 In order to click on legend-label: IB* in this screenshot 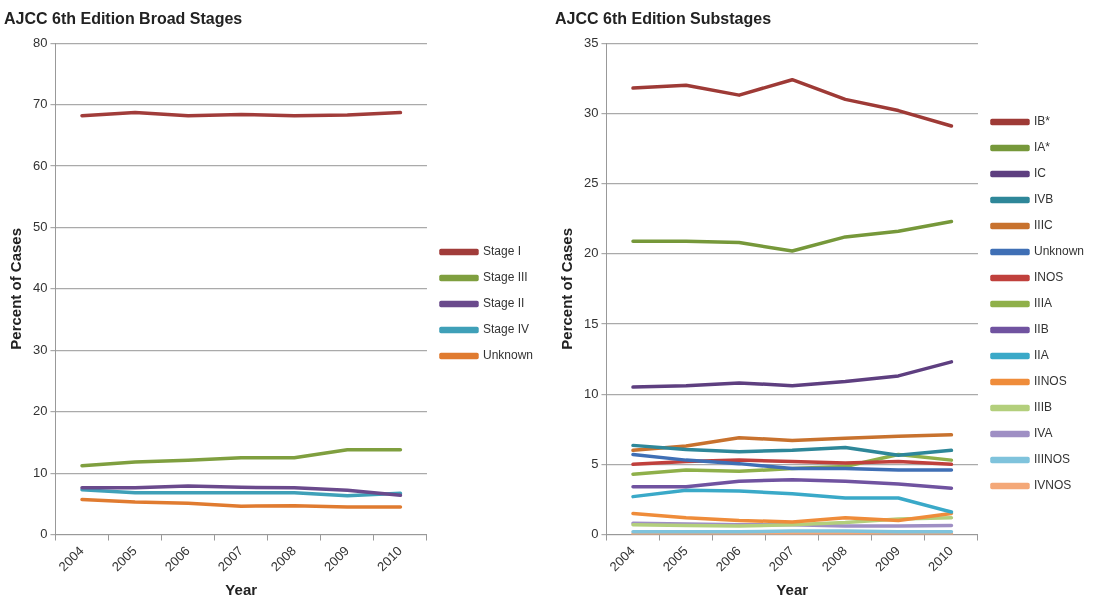, I will do `click(1042, 121)`.